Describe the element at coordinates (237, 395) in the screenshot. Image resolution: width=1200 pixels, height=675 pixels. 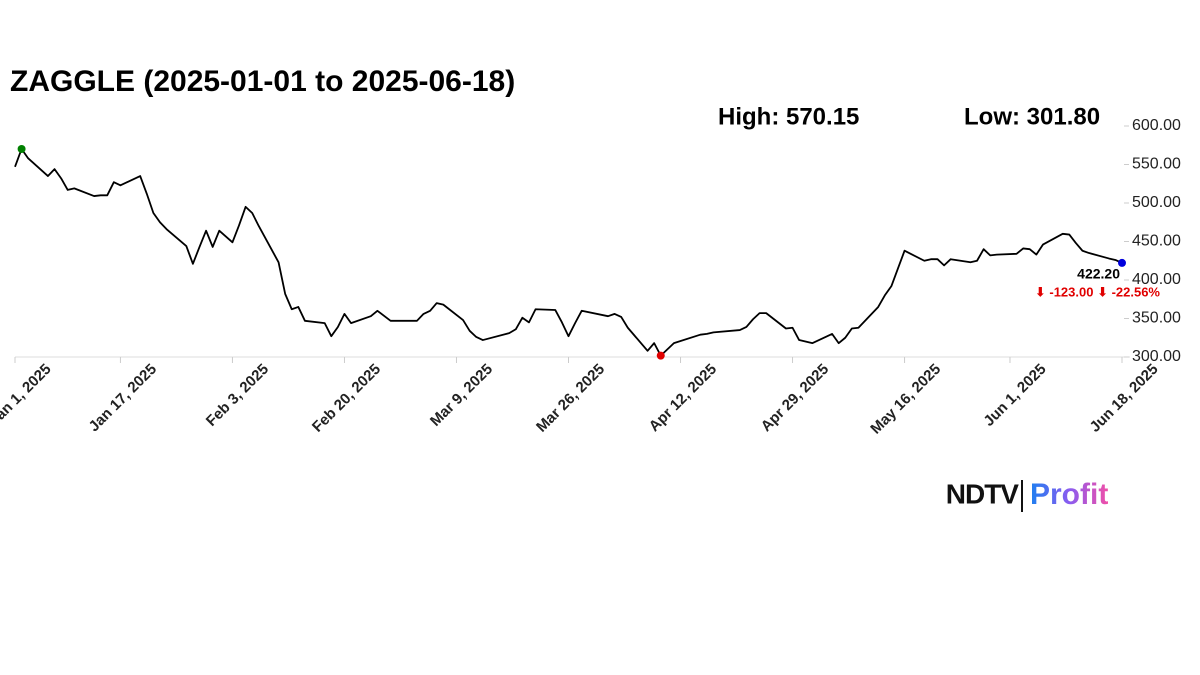
I see `x-tick-label: Feb 3, 2025` at that location.